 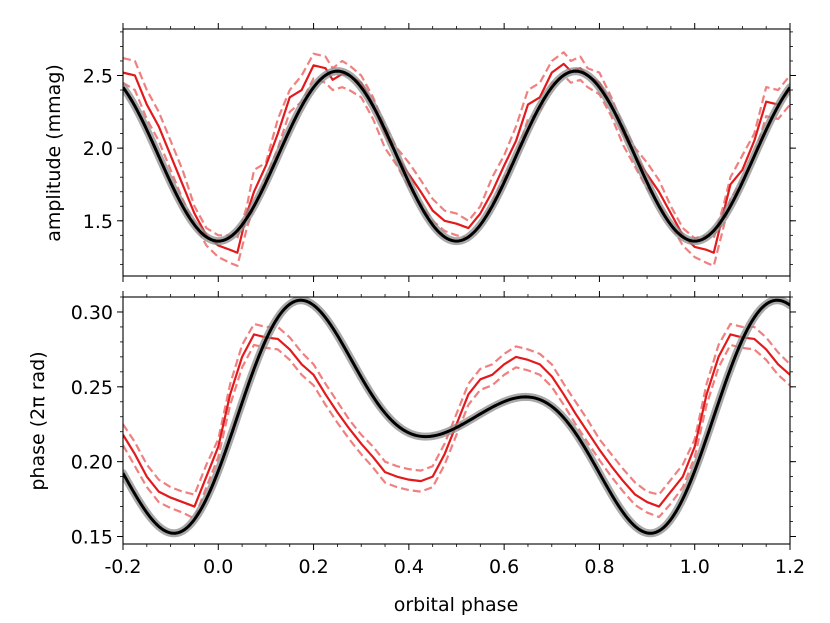 I want to click on amplitude-ylabel: amplitude (mmag), so click(x=54, y=153).